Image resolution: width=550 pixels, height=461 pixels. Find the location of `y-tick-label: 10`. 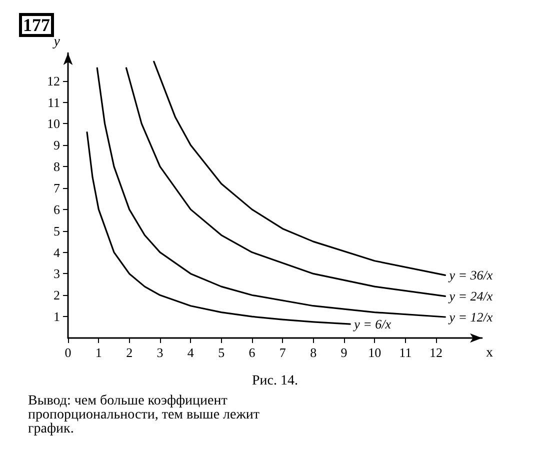

y-tick-label: 10 is located at coordinates (53, 124).